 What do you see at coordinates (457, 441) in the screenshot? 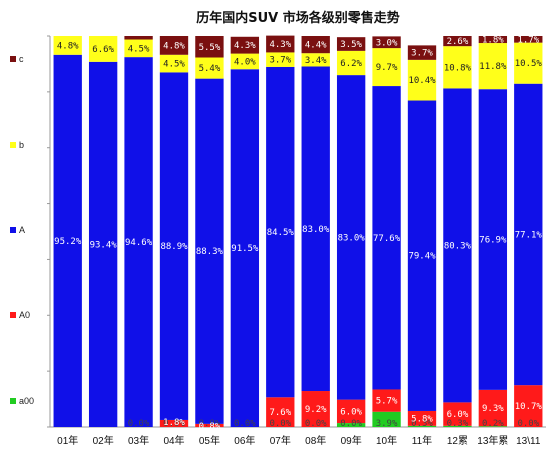
I see `x-tick-label: 12累` at bounding box center [457, 441].